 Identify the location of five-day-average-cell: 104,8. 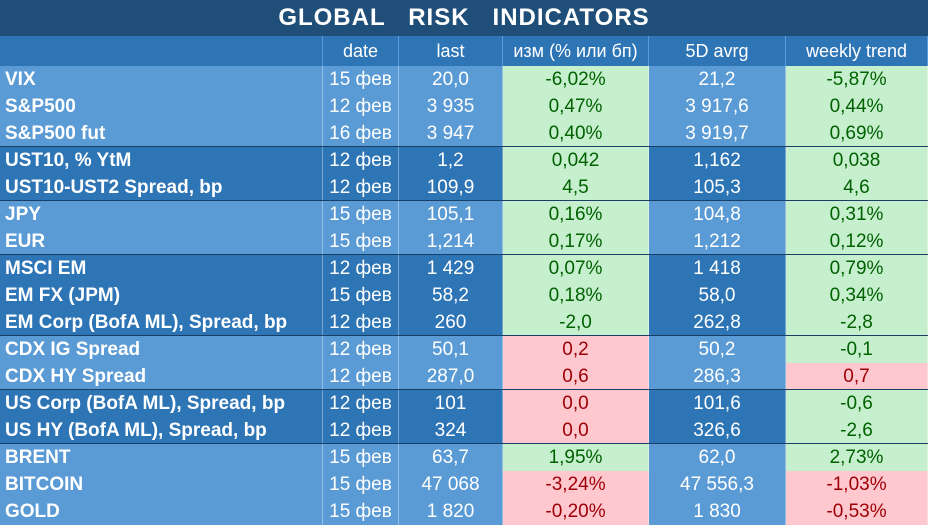
(717, 214).